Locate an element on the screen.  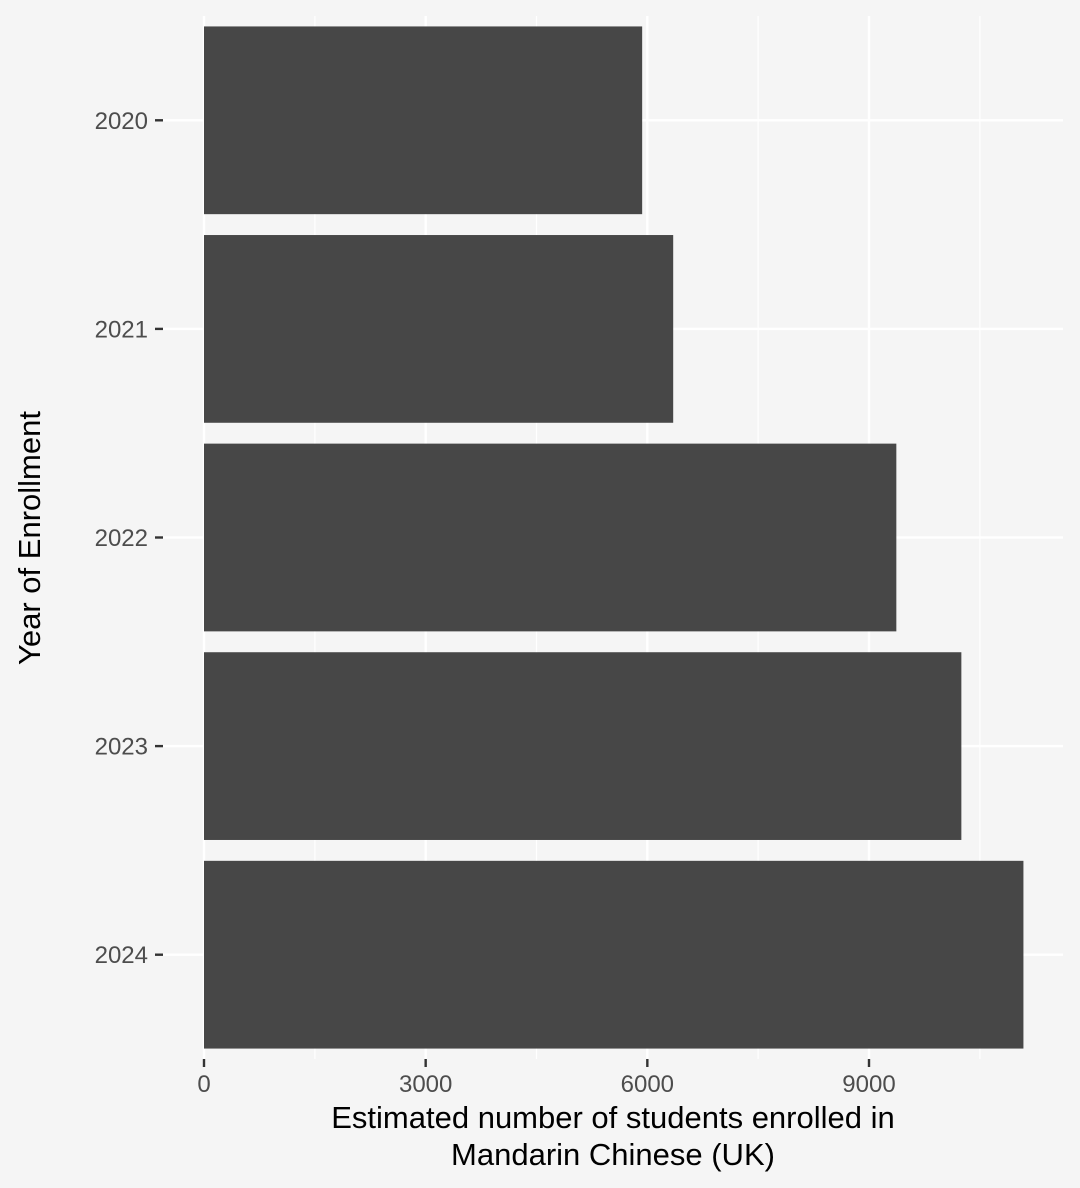
y-tick-label: 2020 is located at coordinates (121, 121).